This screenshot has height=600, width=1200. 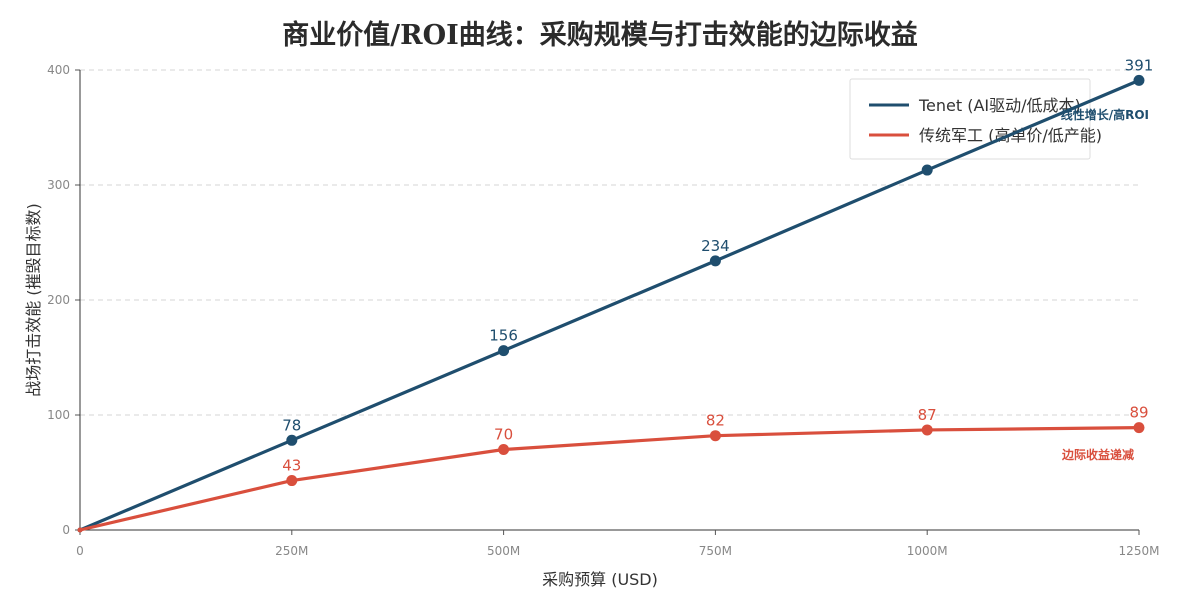 I want to click on data-label: 89, so click(x=1138, y=413).